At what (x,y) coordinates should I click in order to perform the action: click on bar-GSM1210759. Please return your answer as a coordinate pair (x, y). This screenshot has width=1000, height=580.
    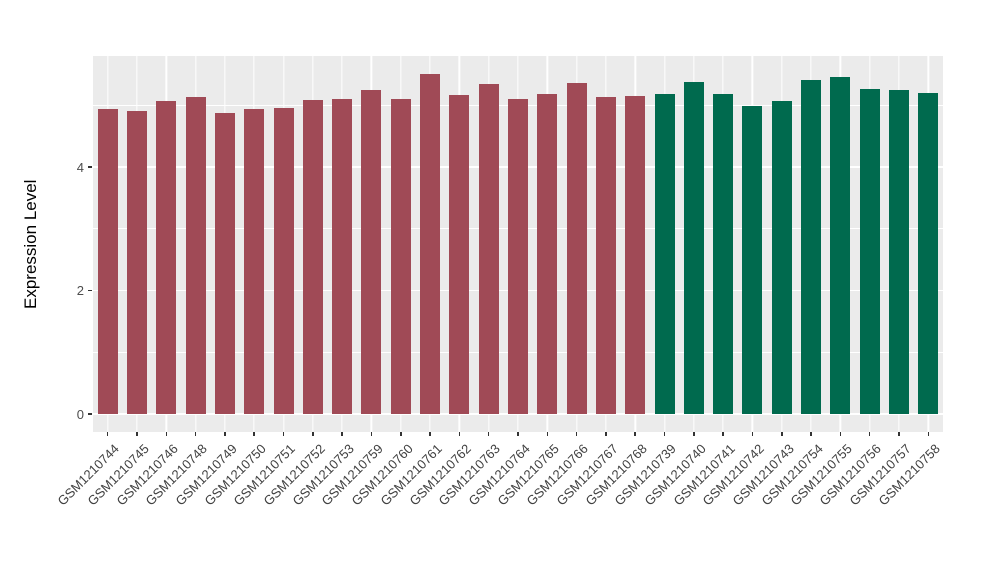
    Looking at the image, I should click on (371, 252).